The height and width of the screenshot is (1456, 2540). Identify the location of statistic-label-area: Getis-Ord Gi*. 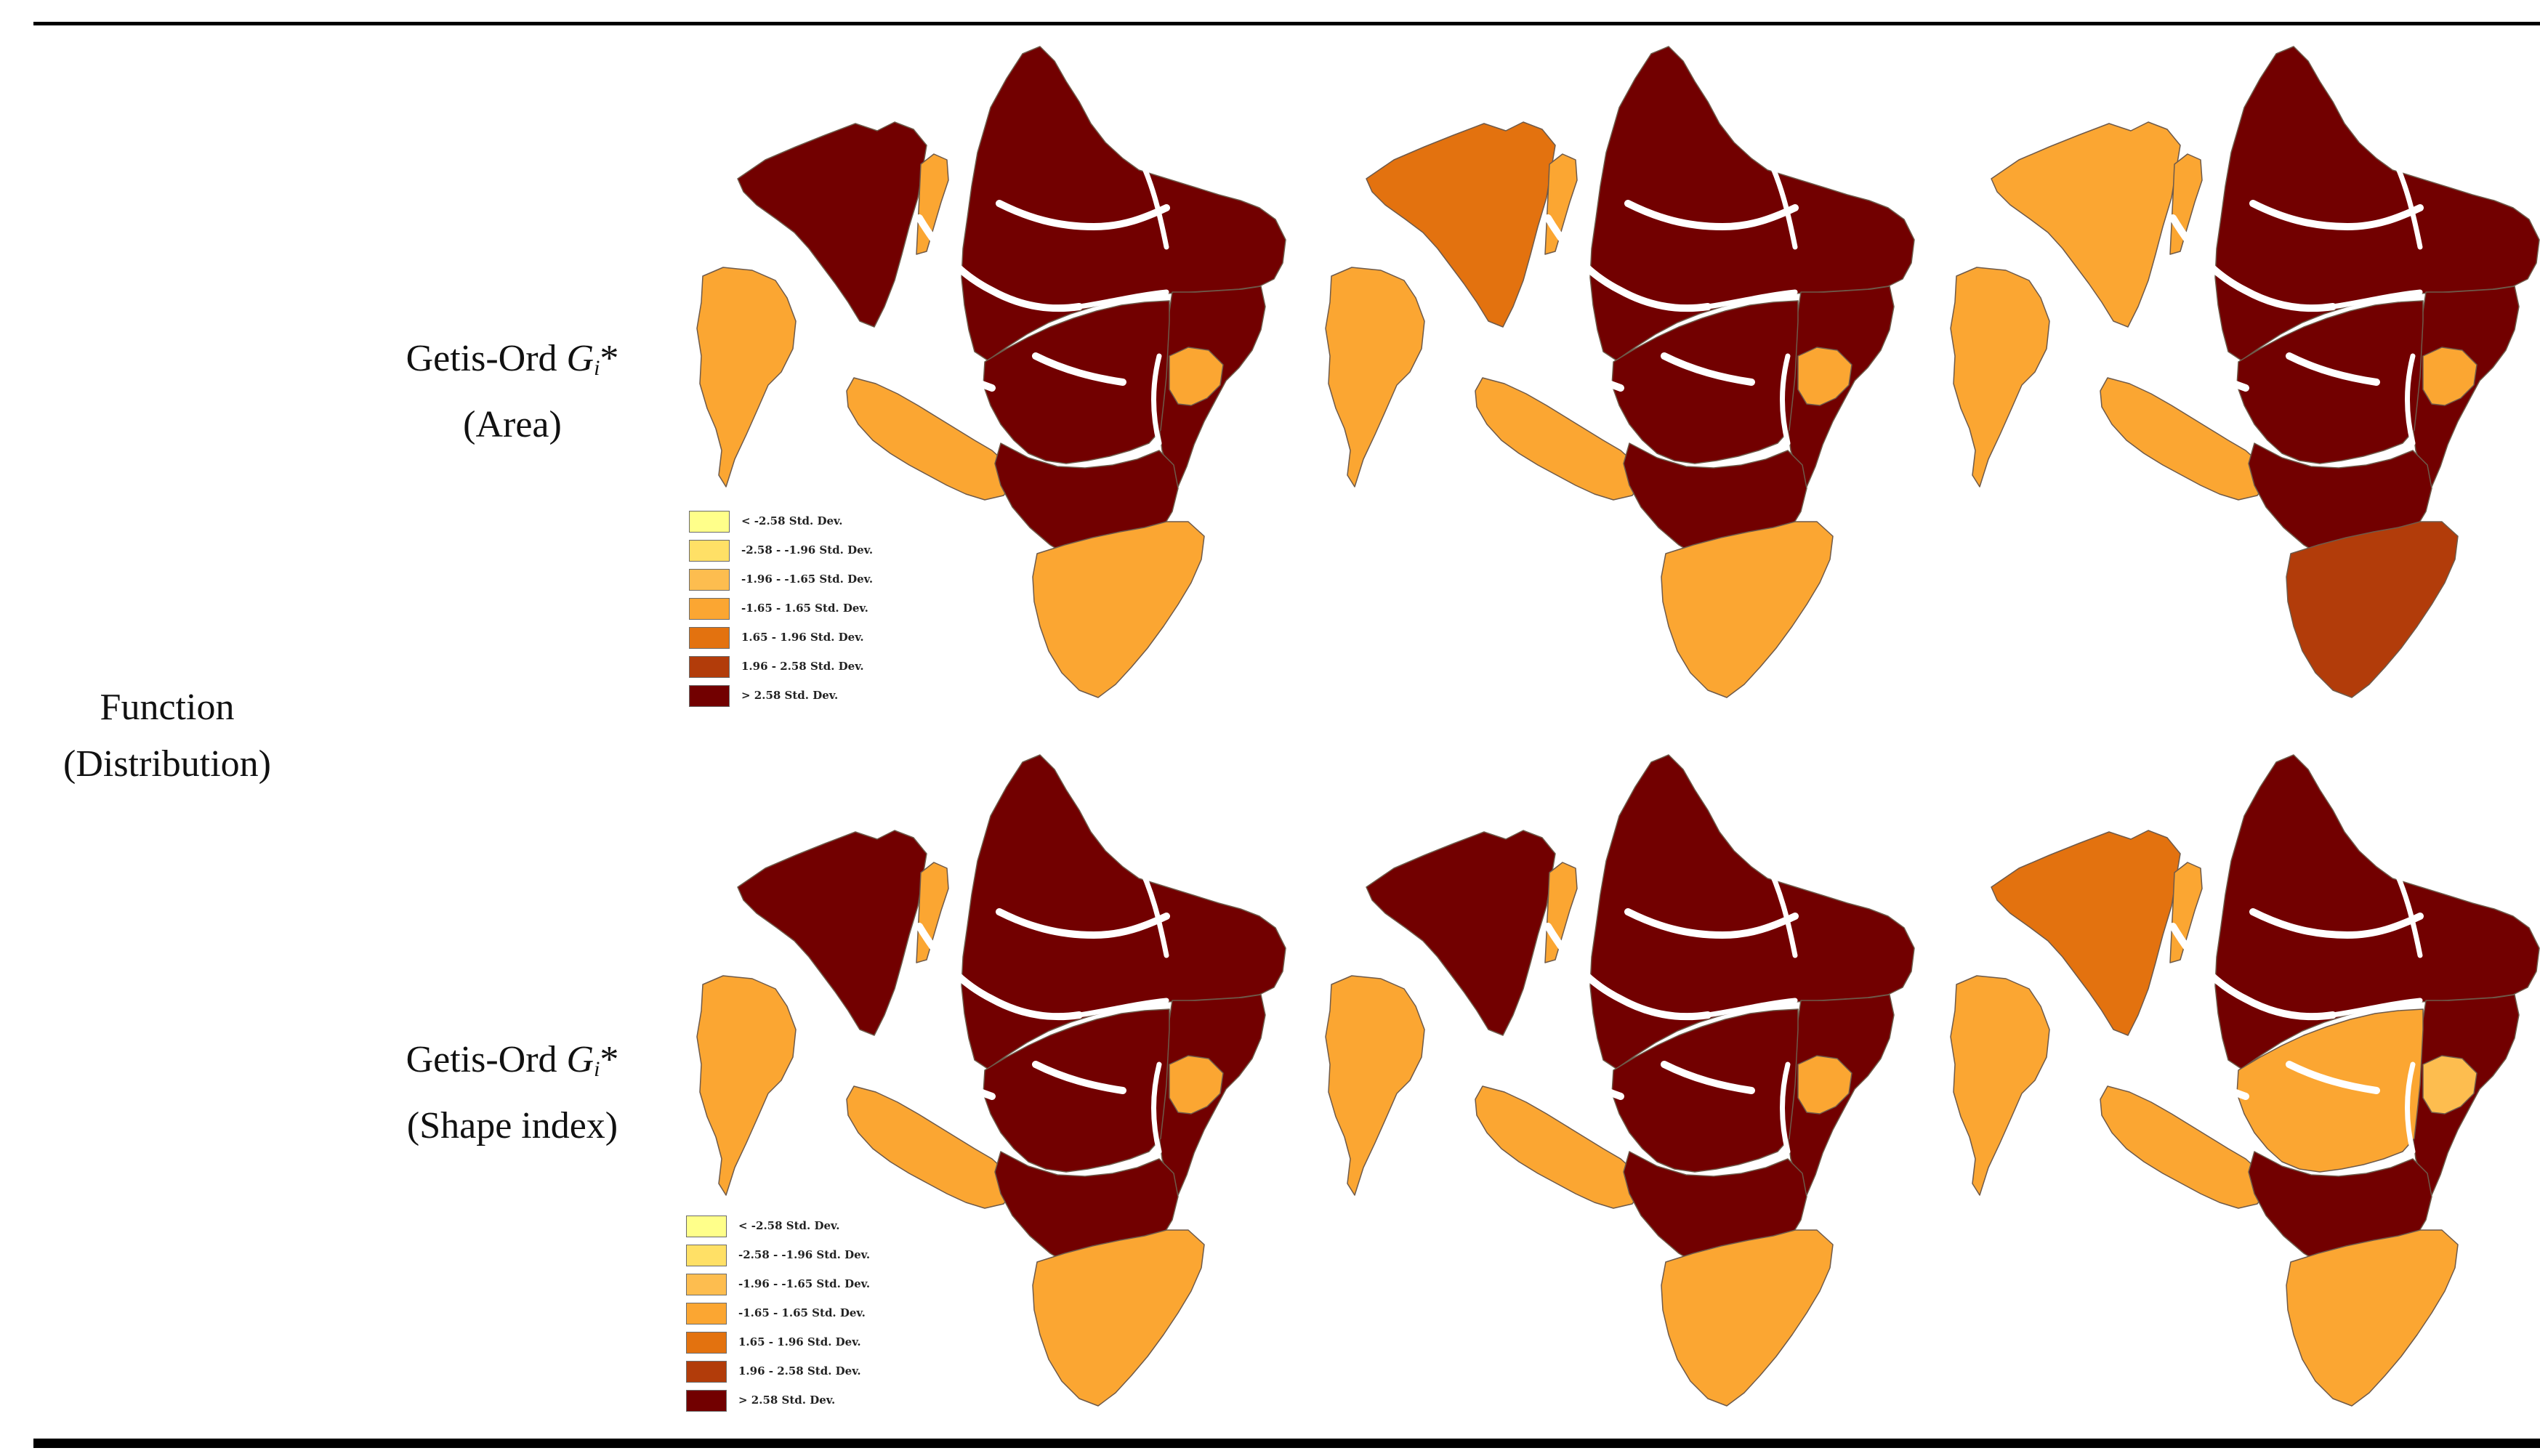
(512, 359).